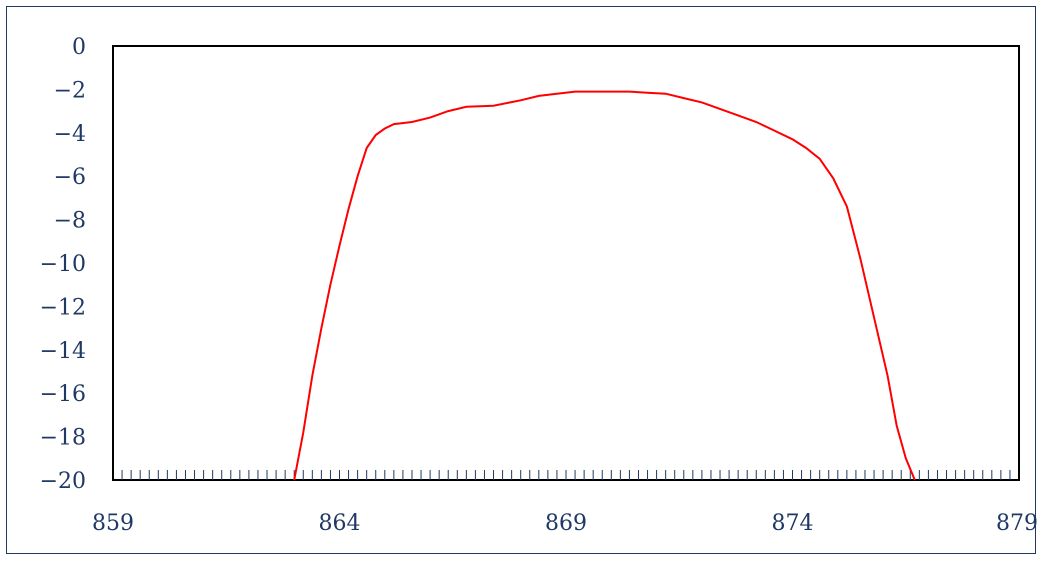 This screenshot has width=1044, height=563. I want to click on y-tick-labels: 0 −2 −4 −6 −8 −10 −12 −14 −16 −18 −20, so click(63, 264).